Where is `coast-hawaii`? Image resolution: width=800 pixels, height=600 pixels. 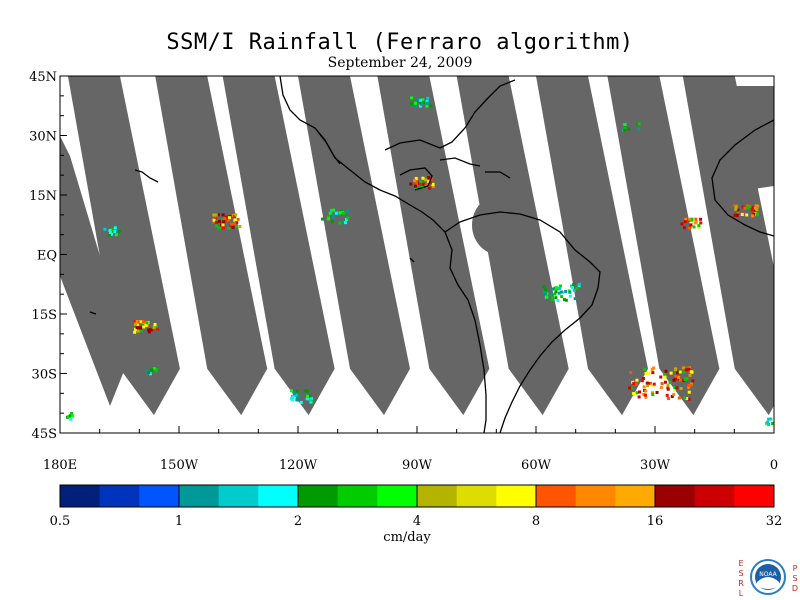 coast-hawaii is located at coordinates (146, 176).